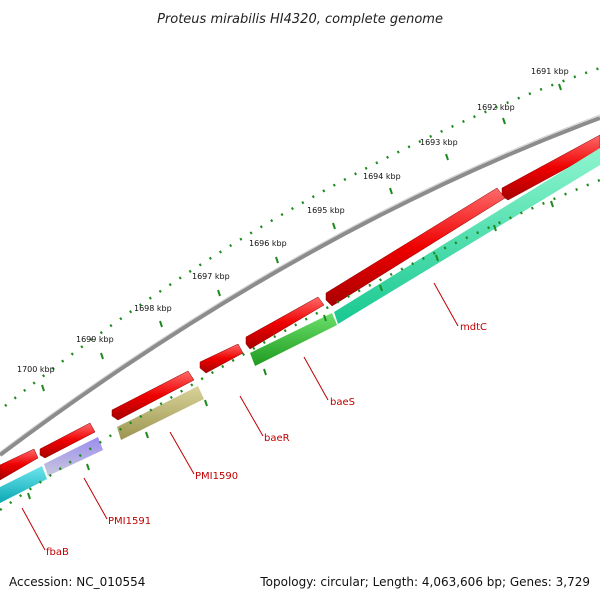 Image resolution: width=600 pixels, height=600 pixels. I want to click on scale-label-1697: 1697 kbp, so click(211, 276).